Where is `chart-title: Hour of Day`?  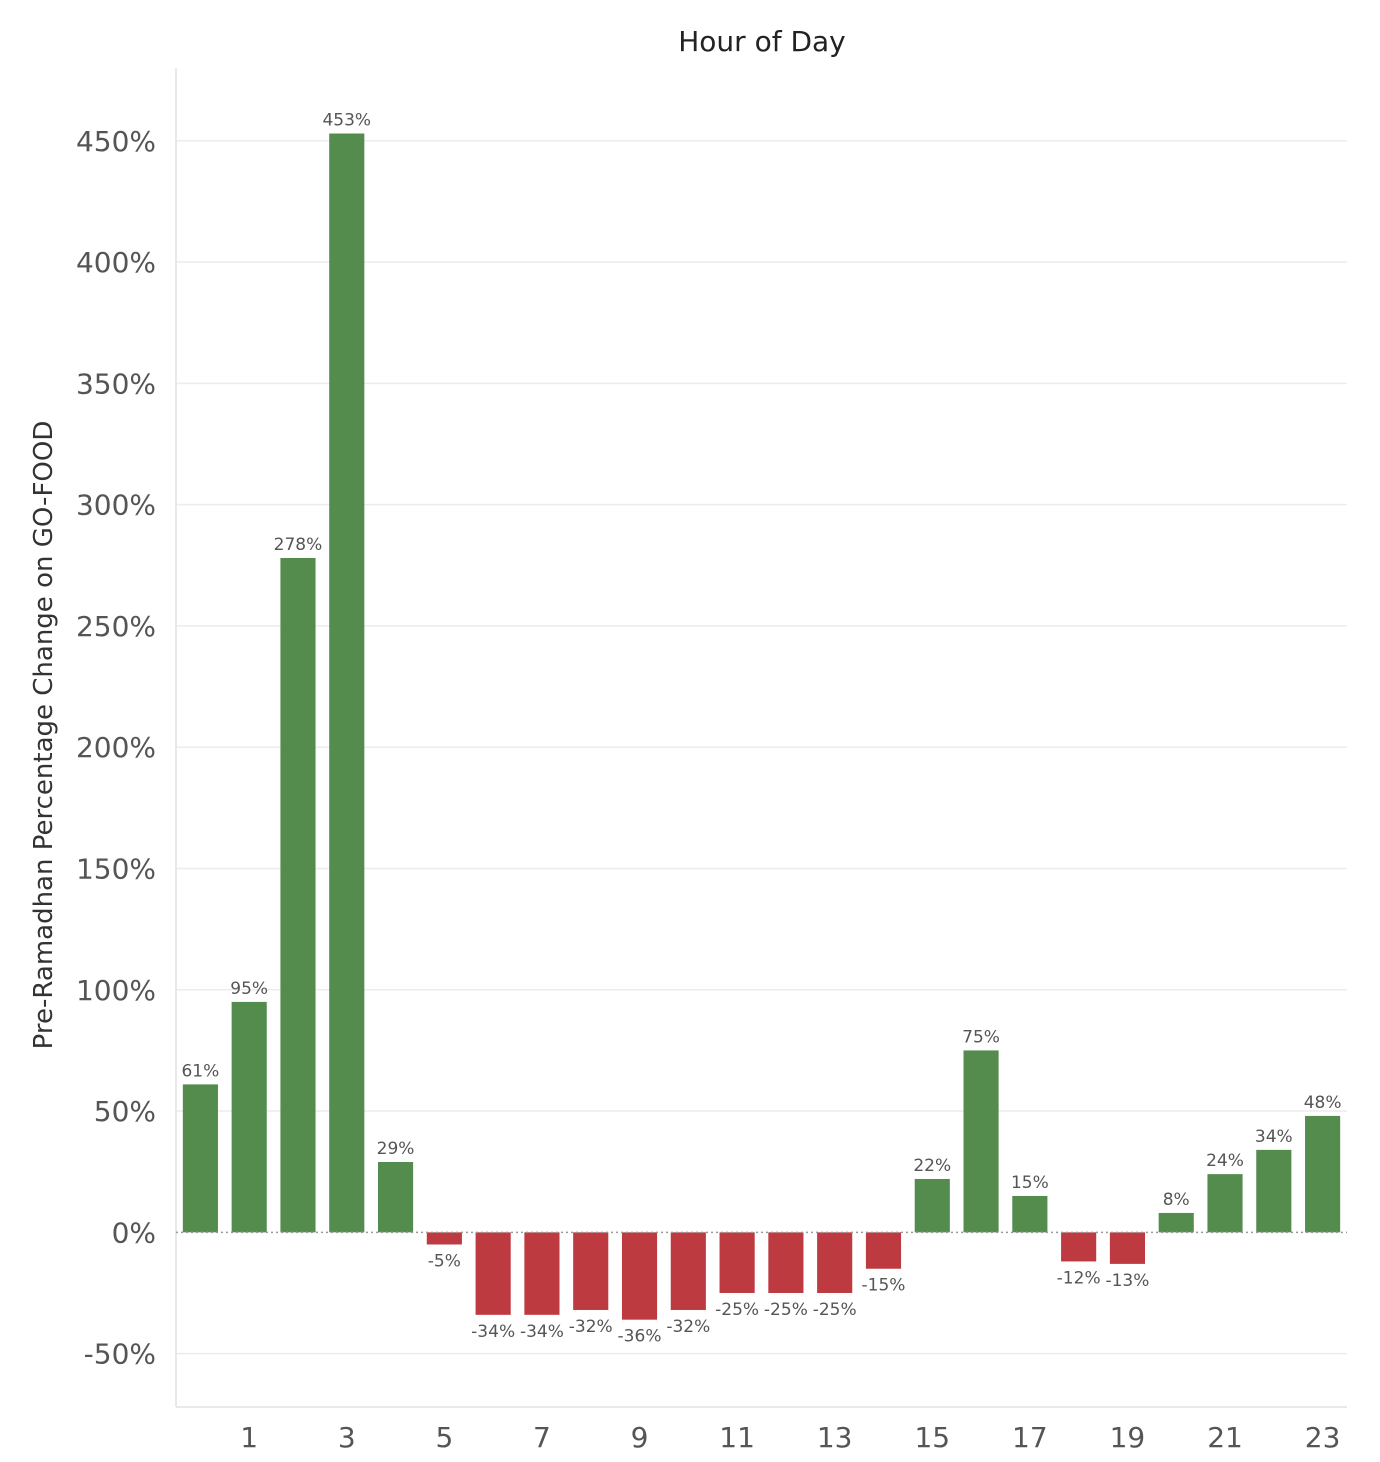 chart-title: Hour of Day is located at coordinates (762, 41).